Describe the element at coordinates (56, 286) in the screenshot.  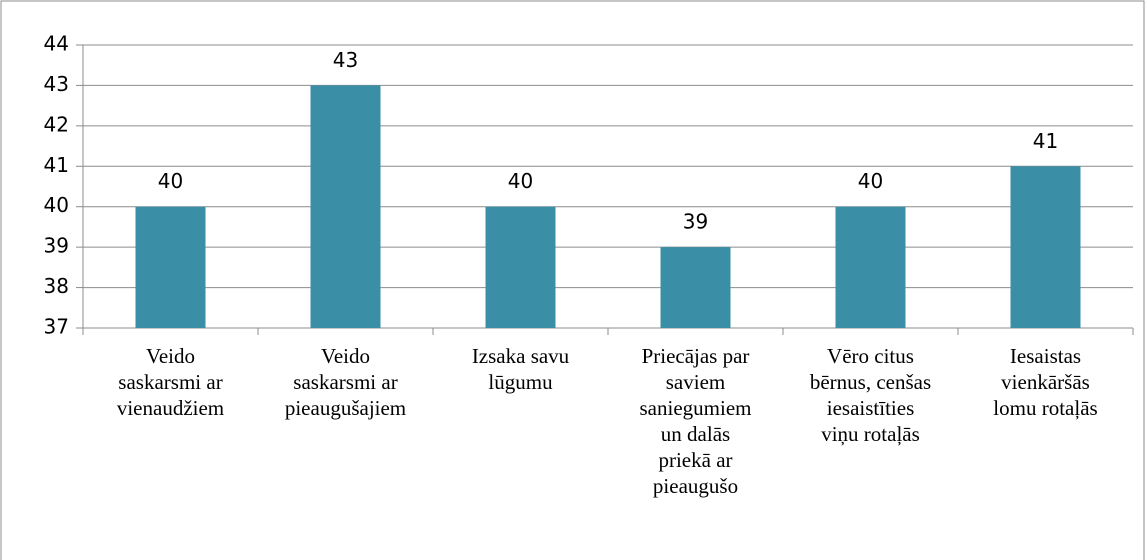
I see `y-tick-label: 38` at that location.